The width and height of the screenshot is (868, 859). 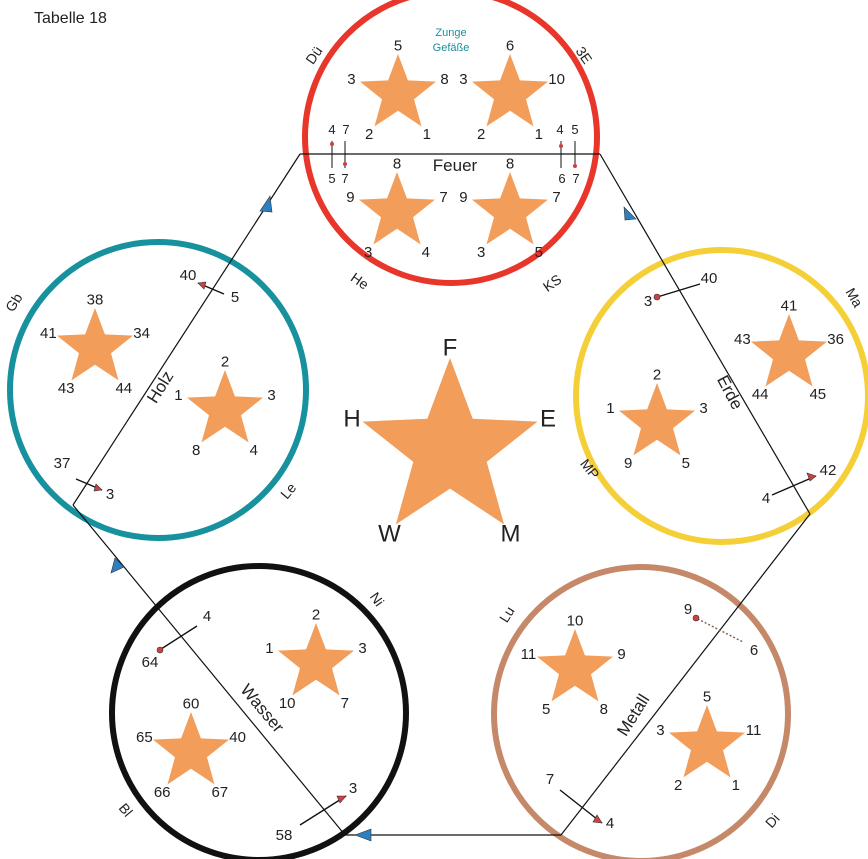 What do you see at coordinates (288, 491) in the screenshot?
I see `holz-organ-le: Le` at bounding box center [288, 491].